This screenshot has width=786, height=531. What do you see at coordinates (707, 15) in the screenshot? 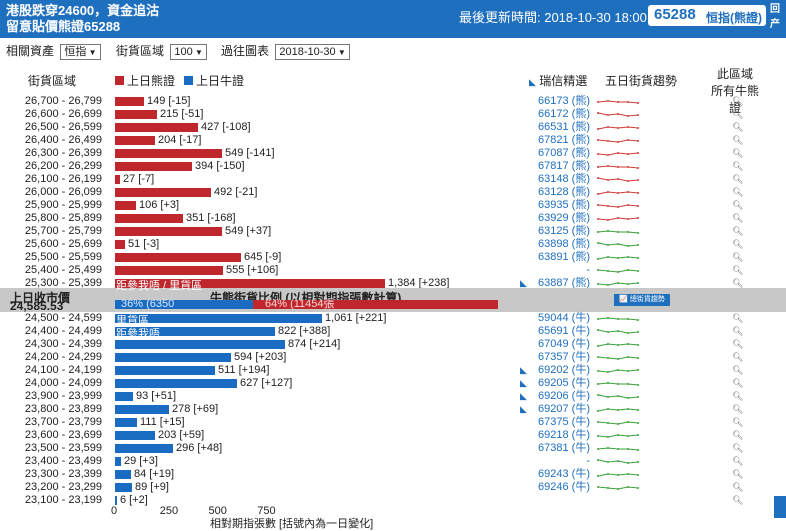
I see `featured-warrant-box: 65288 恒指(熊證)` at bounding box center [707, 15].